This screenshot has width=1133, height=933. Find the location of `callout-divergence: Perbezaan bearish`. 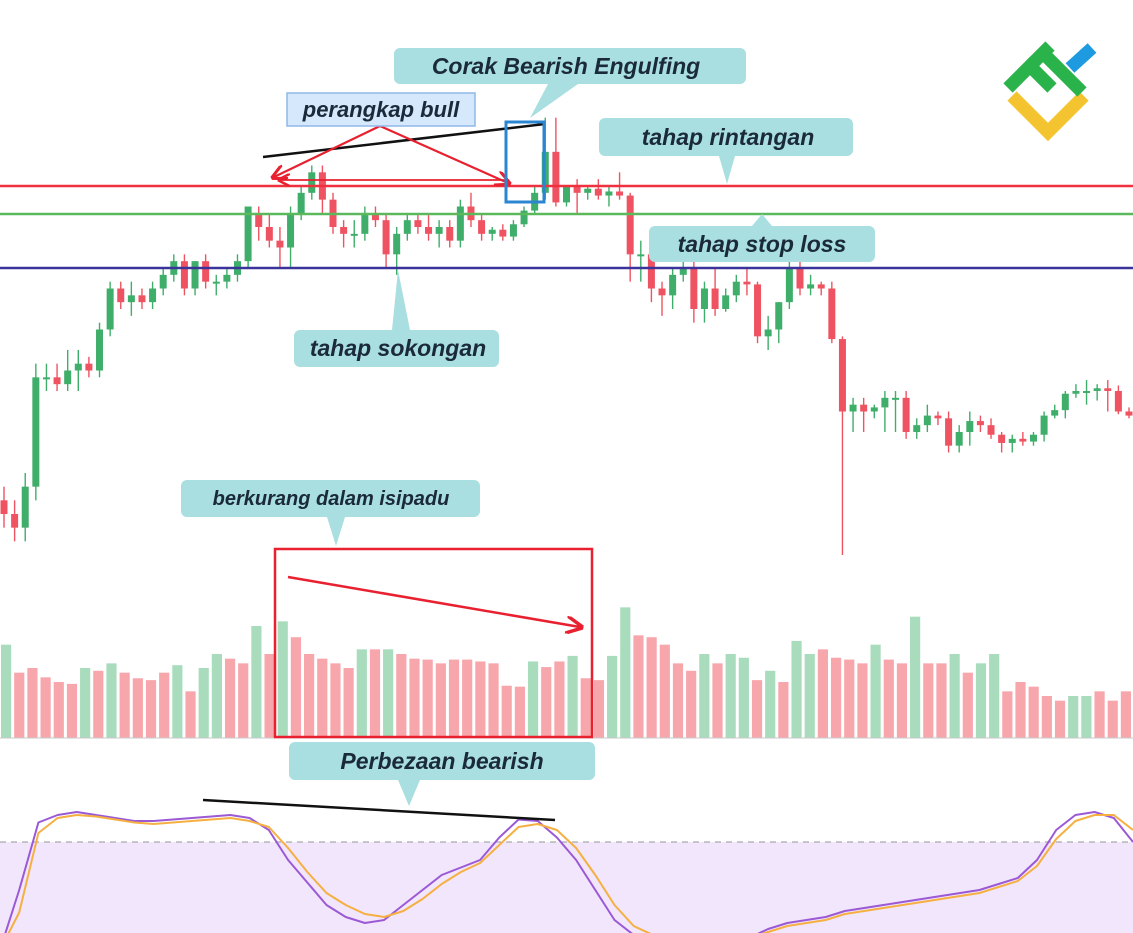

callout-divergence: Perbezaan bearish is located at coordinates (442, 774).